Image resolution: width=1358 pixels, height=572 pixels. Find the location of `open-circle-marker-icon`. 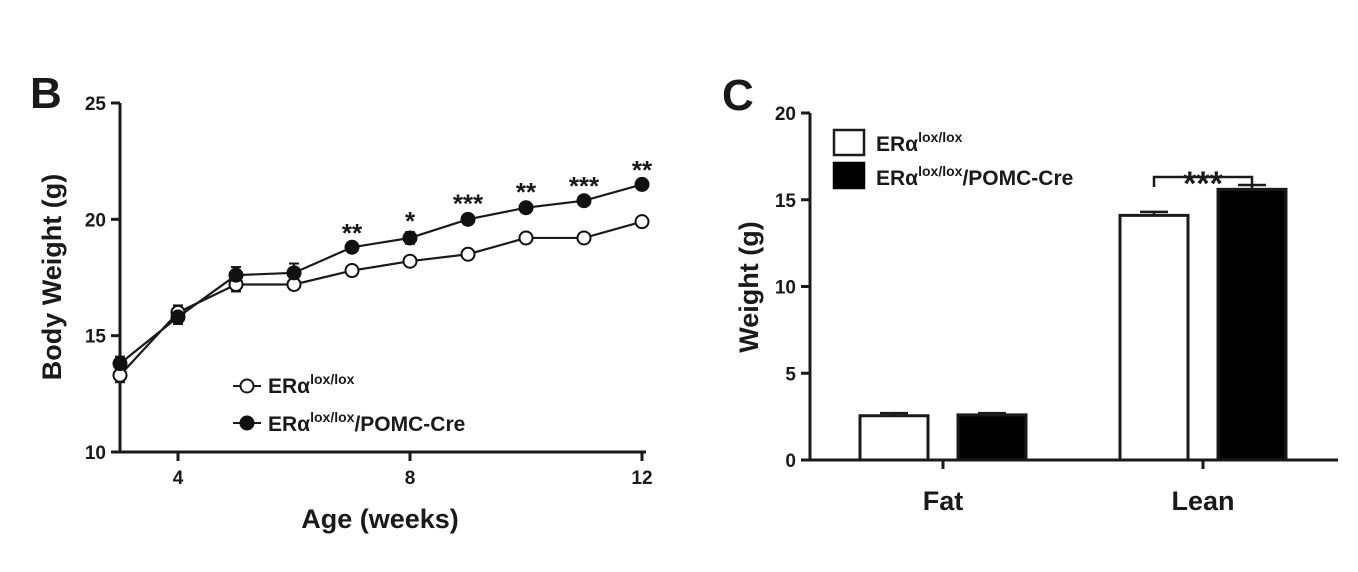

open-circle-marker-icon is located at coordinates (247, 386).